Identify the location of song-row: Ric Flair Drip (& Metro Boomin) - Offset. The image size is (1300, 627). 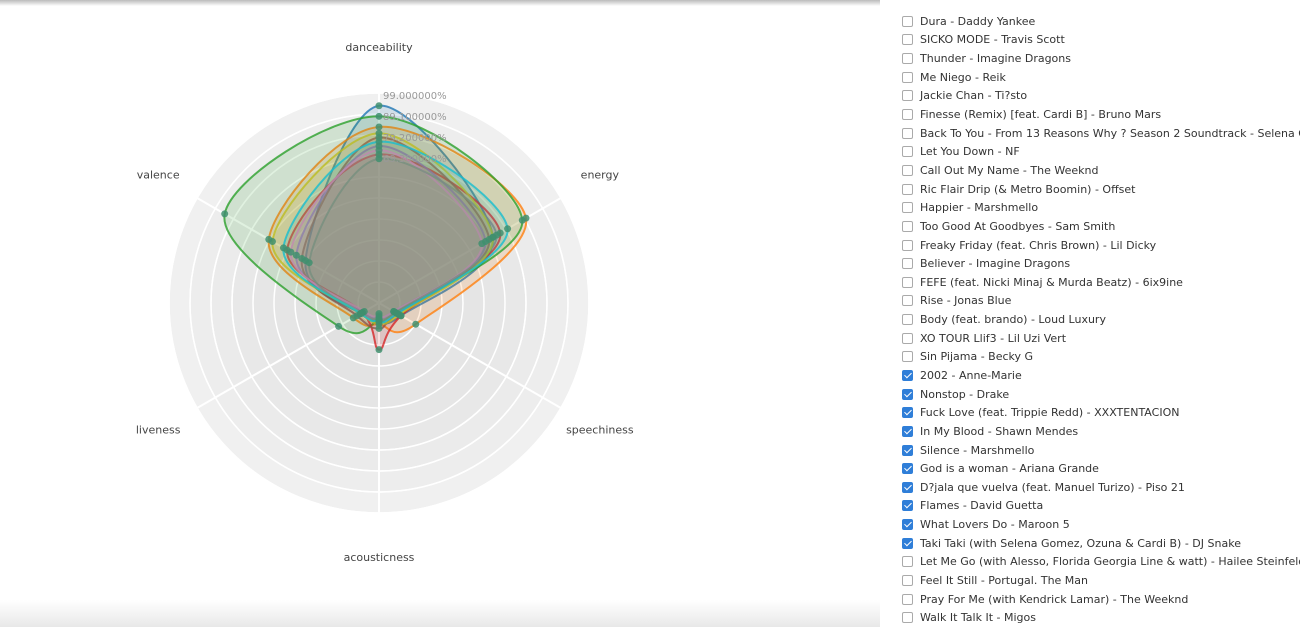
(1101, 189).